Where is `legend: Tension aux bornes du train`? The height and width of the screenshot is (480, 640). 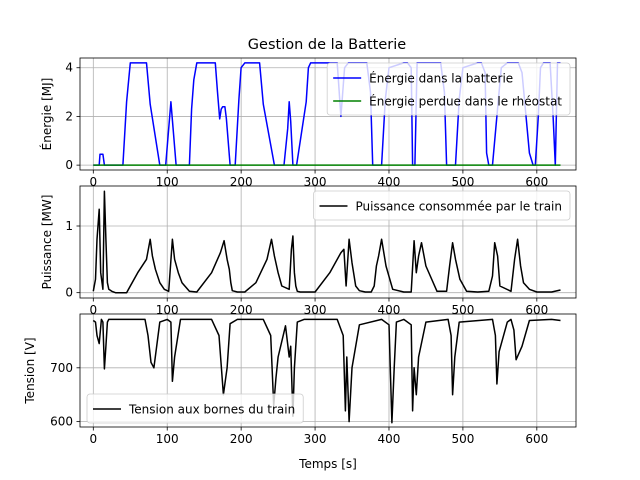
legend: Tension aux bornes du train is located at coordinates (195, 408).